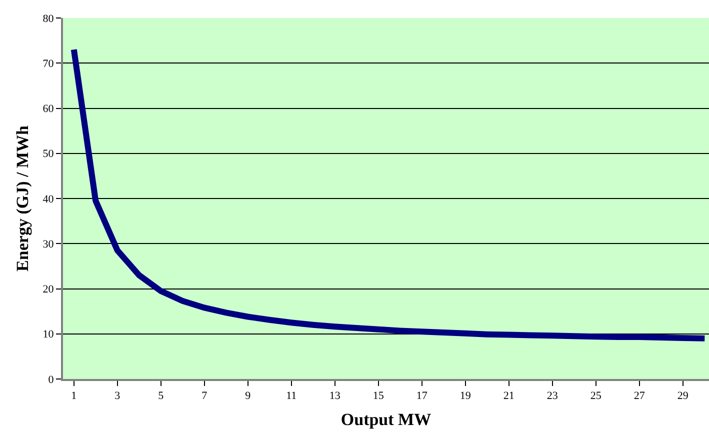 Image resolution: width=709 pixels, height=439 pixels. Describe the element at coordinates (48, 18) in the screenshot. I see `y-tick-label: 80` at that location.